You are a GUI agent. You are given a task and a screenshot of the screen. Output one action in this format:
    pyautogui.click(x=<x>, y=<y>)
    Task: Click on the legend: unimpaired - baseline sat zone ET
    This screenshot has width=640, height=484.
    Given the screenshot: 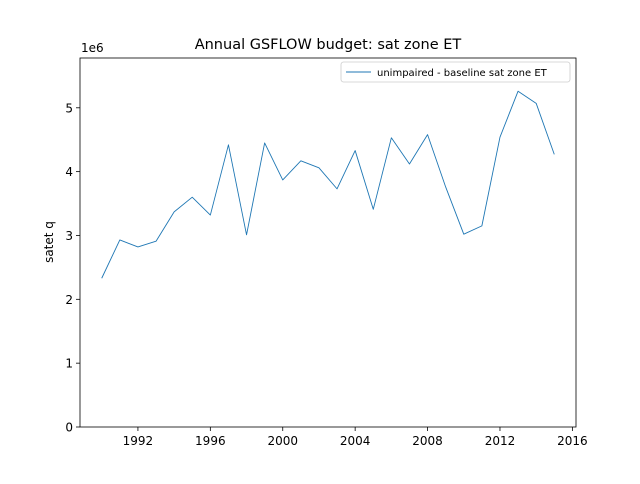 What is the action you would take?
    pyautogui.click(x=455, y=72)
    